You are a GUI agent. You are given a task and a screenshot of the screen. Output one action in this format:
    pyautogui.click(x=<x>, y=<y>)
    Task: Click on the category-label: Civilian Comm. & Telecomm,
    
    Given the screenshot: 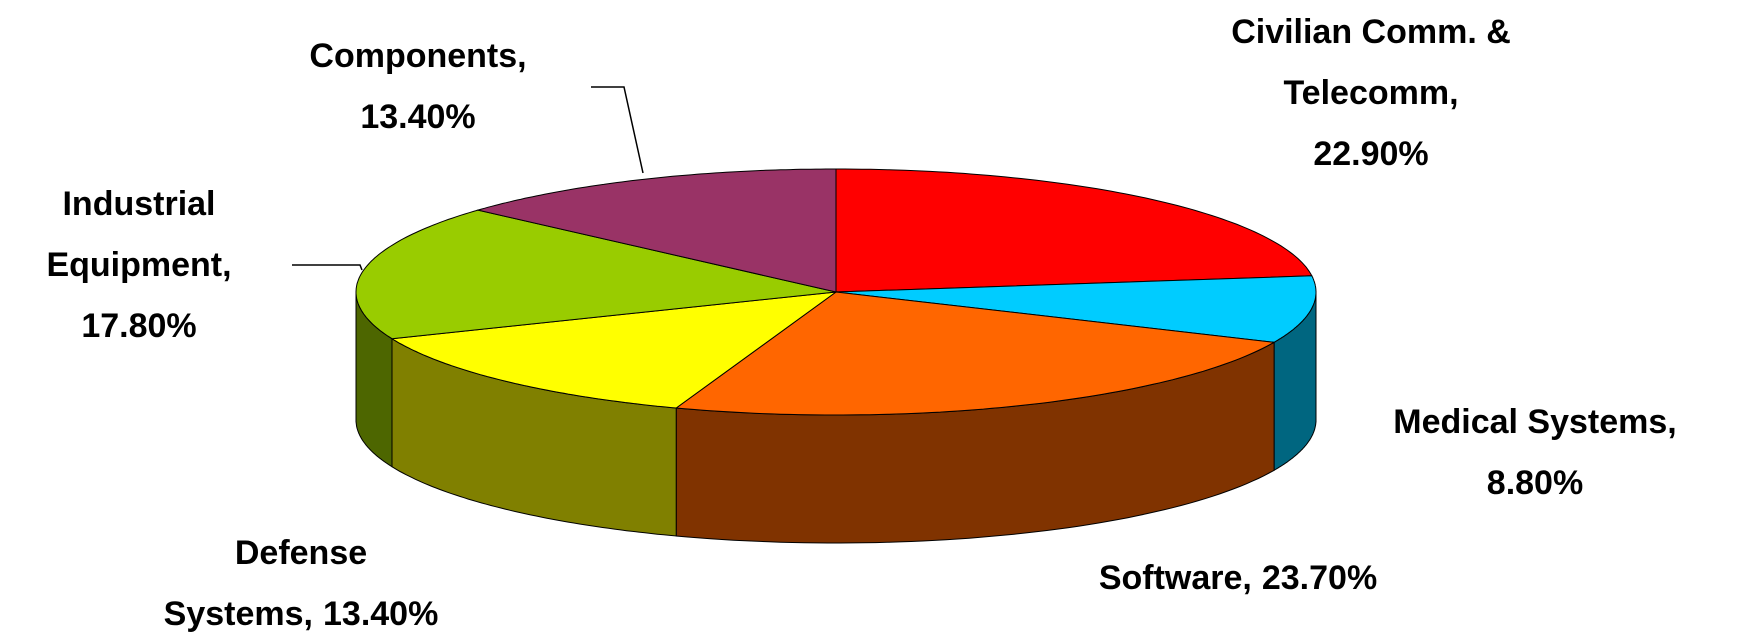 What is the action you would take?
    pyautogui.click(x=1371, y=62)
    